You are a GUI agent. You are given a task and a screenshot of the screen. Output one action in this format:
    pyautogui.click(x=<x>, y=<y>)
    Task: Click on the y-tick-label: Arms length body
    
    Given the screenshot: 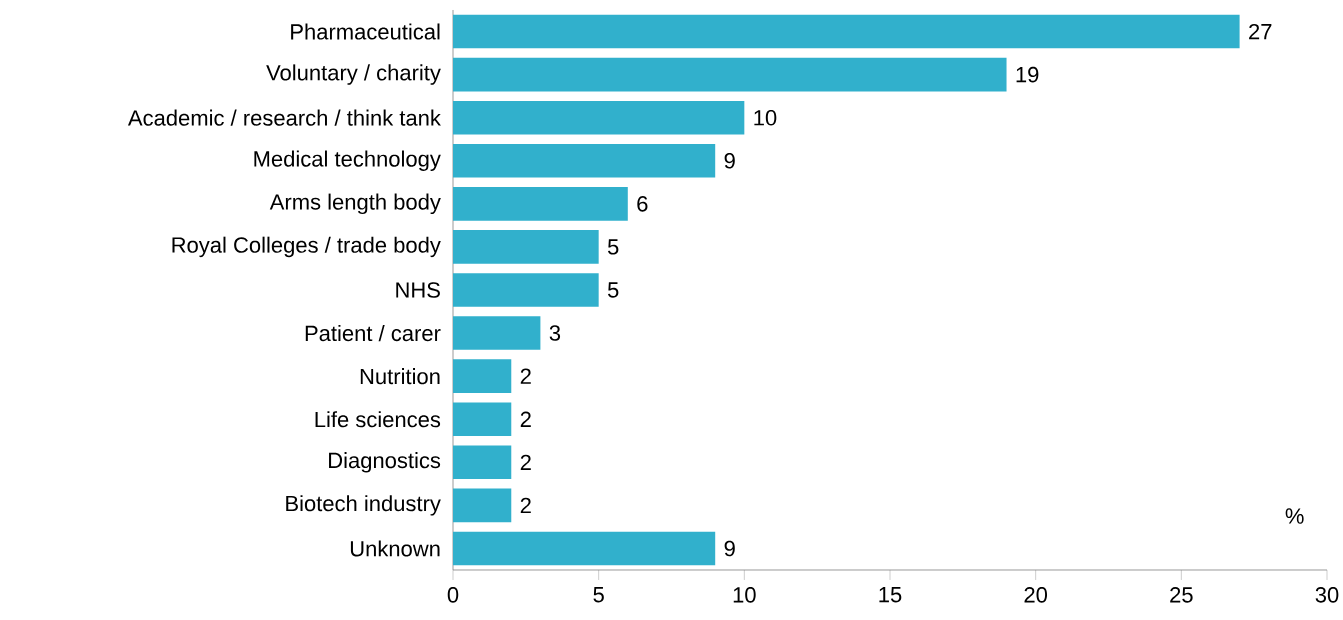 What is the action you would take?
    pyautogui.click(x=355, y=204)
    